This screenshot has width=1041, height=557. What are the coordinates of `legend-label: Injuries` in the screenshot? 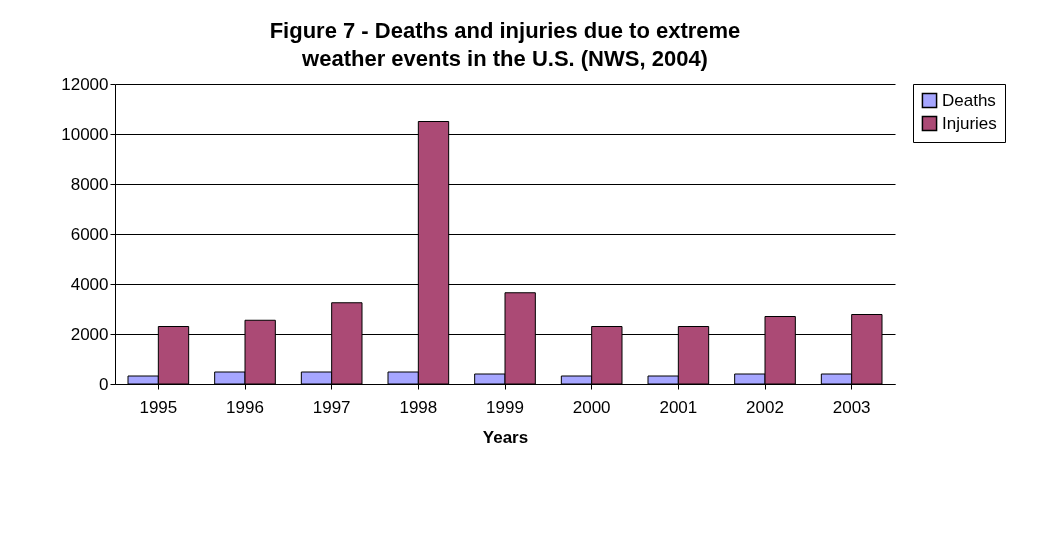 It's located at (969, 123).